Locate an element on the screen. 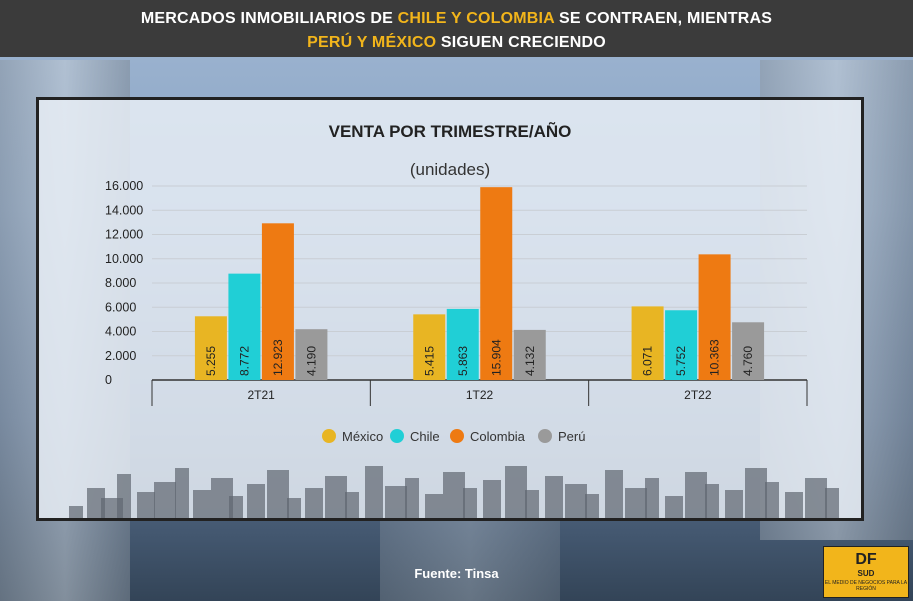 The width and height of the screenshot is (913, 601). y-tick-label: 8.000 is located at coordinates (120, 283).